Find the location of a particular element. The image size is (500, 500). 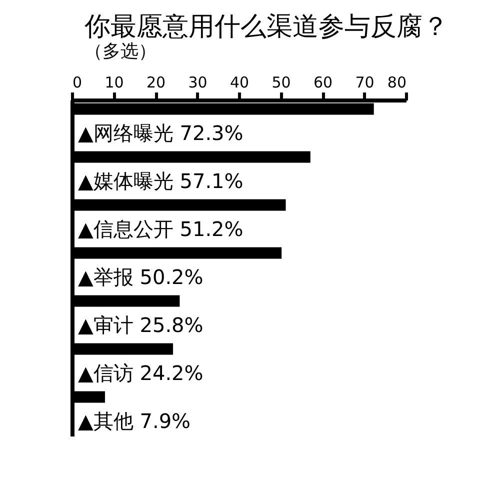

category-label: ▲媒体曝光 57.1% is located at coordinates (161, 181).